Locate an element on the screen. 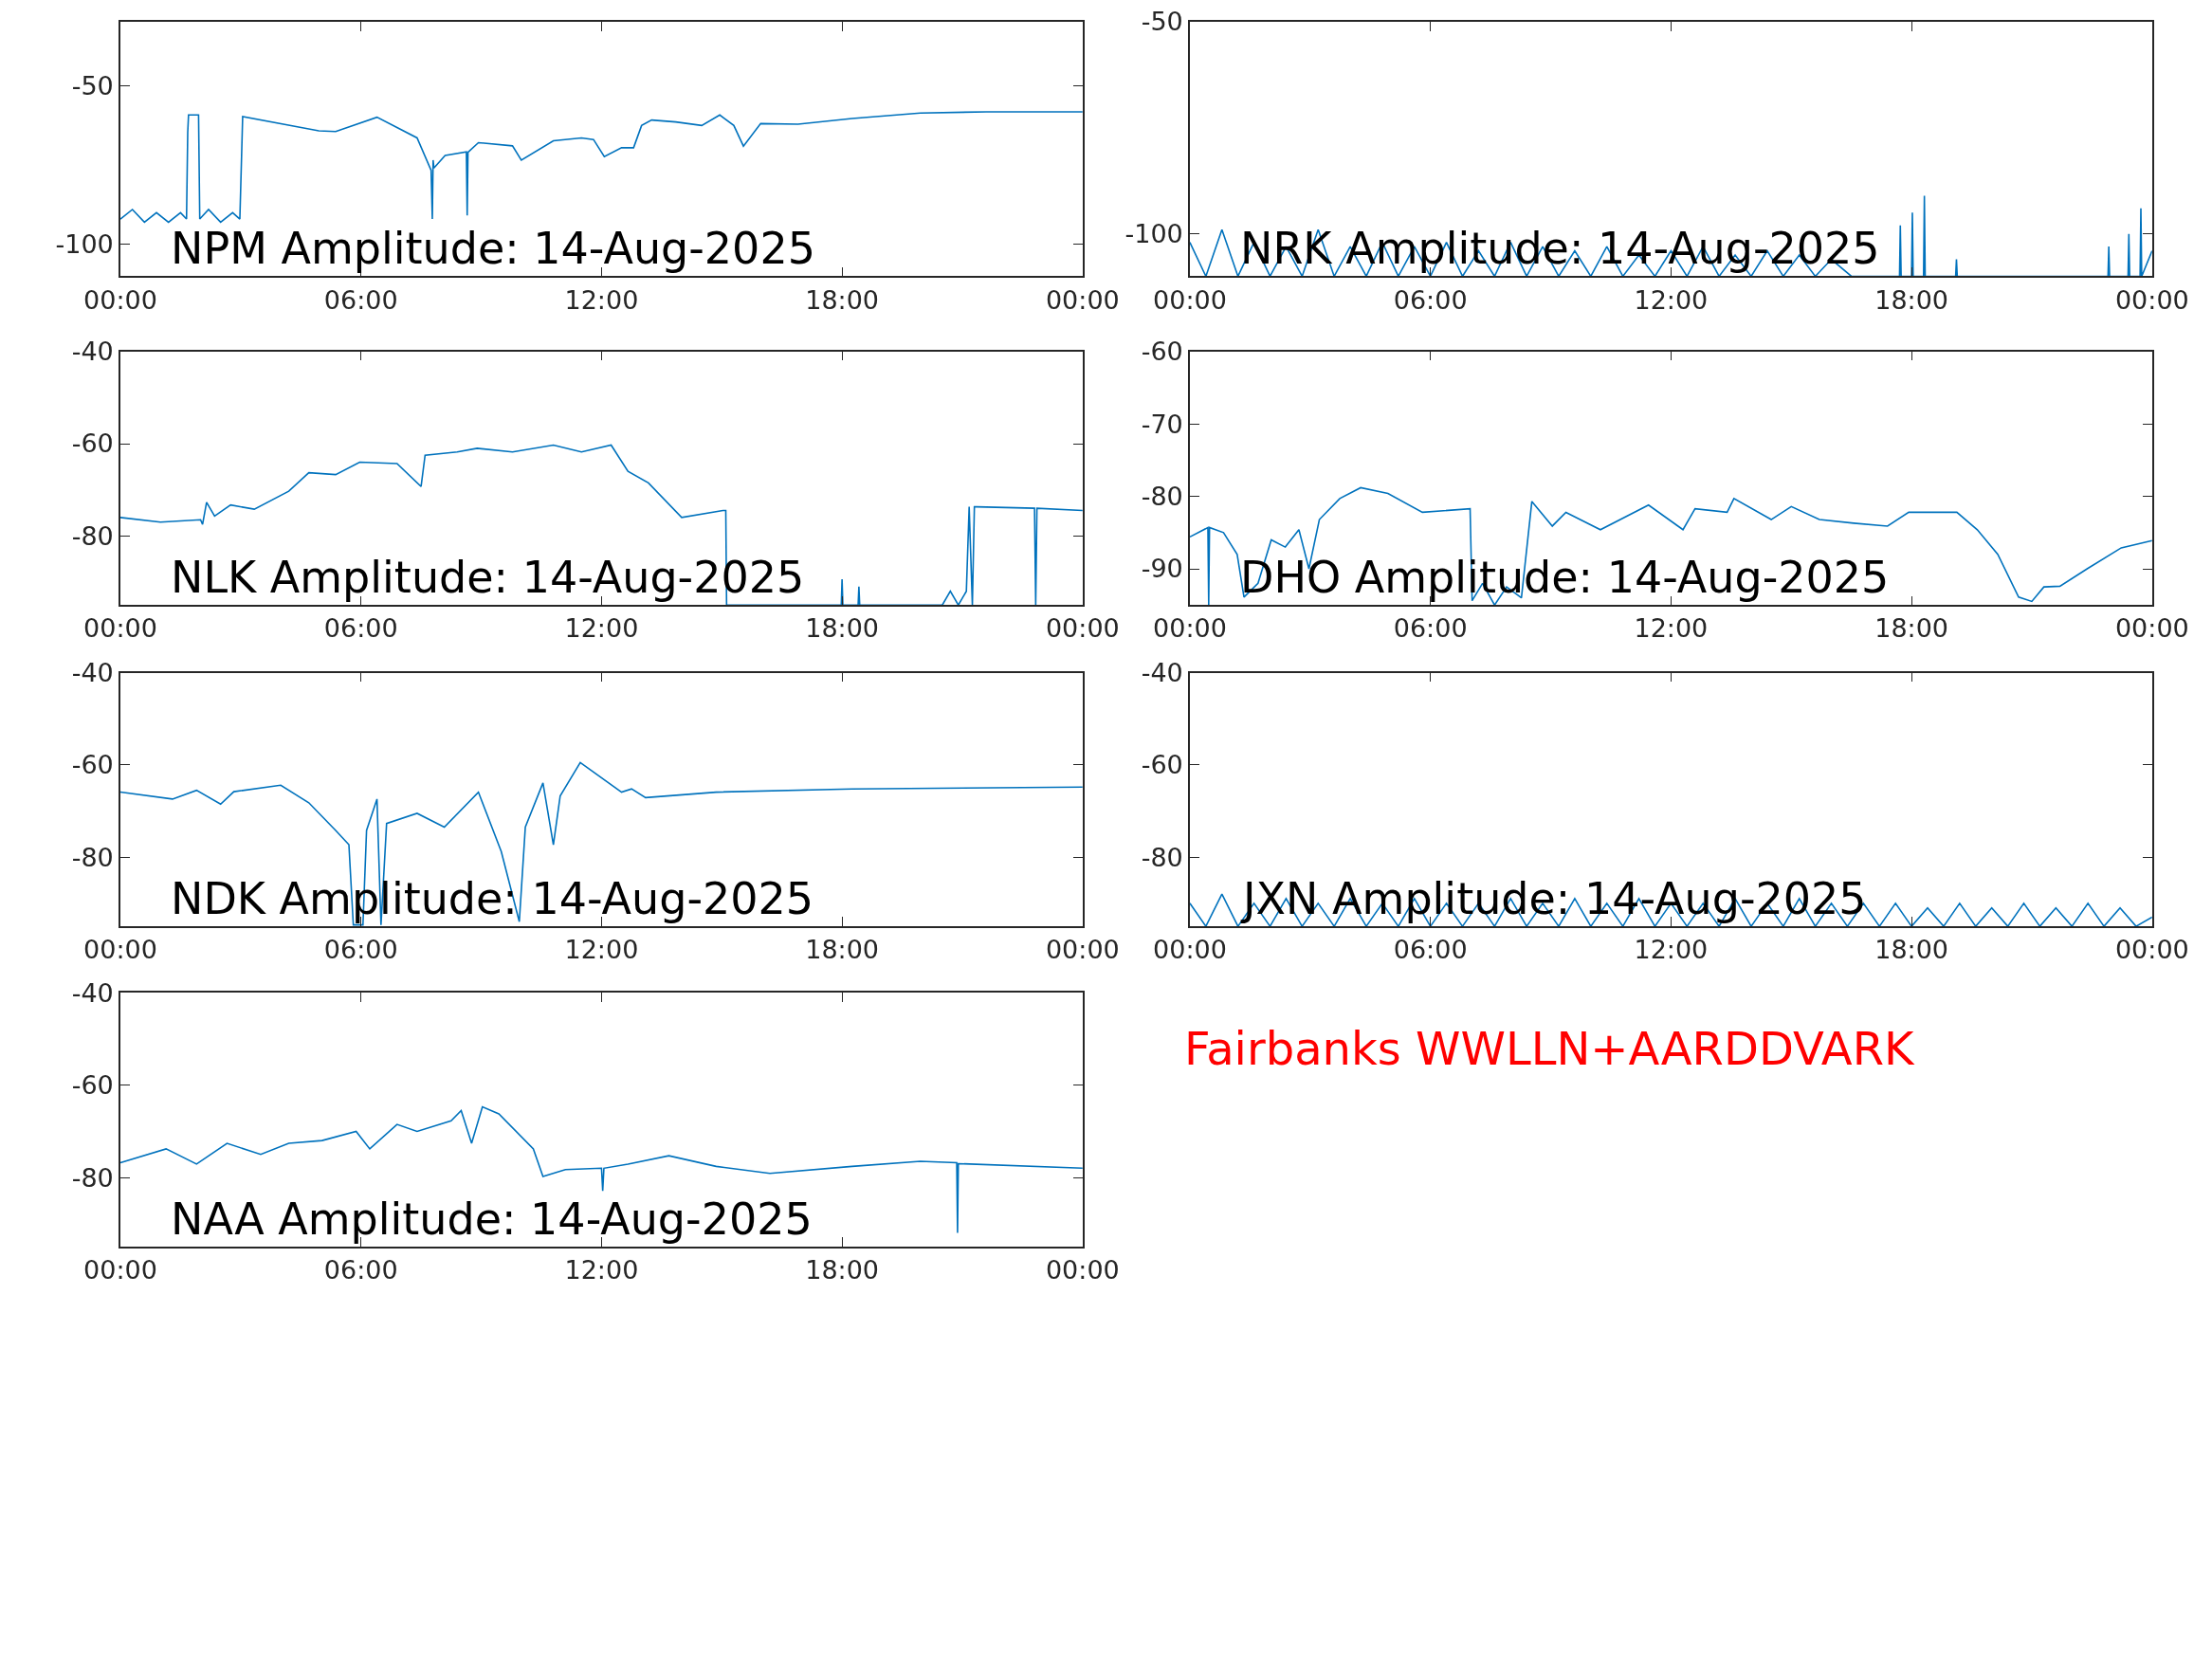  text: NPM Amplitude: 14-Aug-2025 is located at coordinates (493, 248).